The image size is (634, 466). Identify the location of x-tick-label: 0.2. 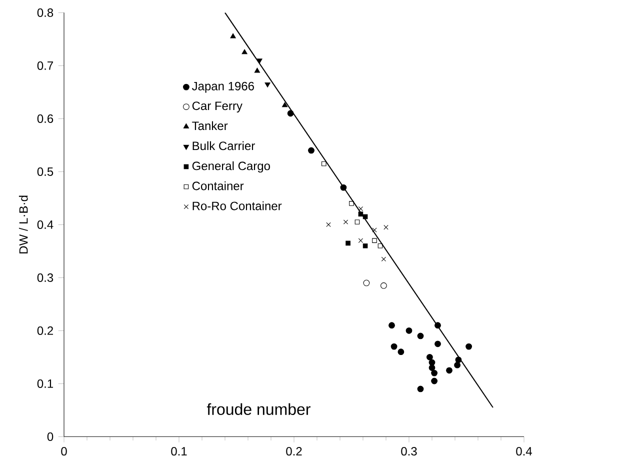
(294, 451).